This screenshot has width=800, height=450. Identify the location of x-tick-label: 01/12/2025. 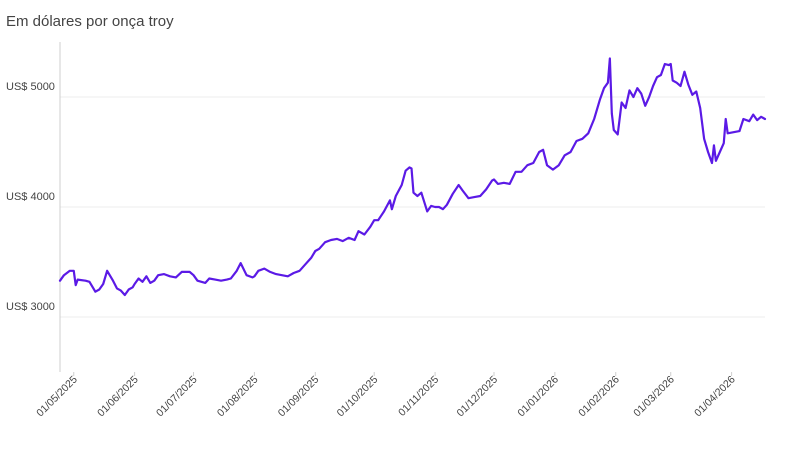
(477, 397).